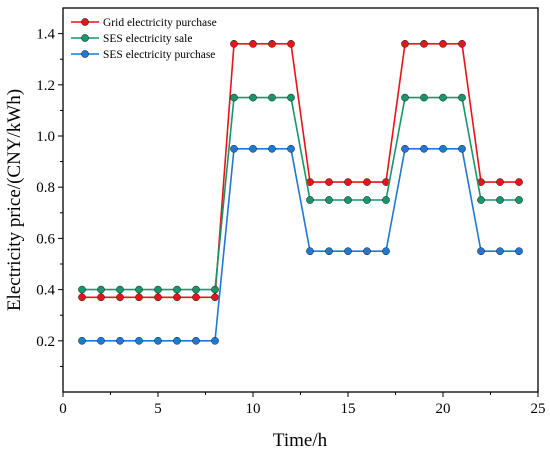  I want to click on legend-label: SES electricity purchase, so click(159, 55).